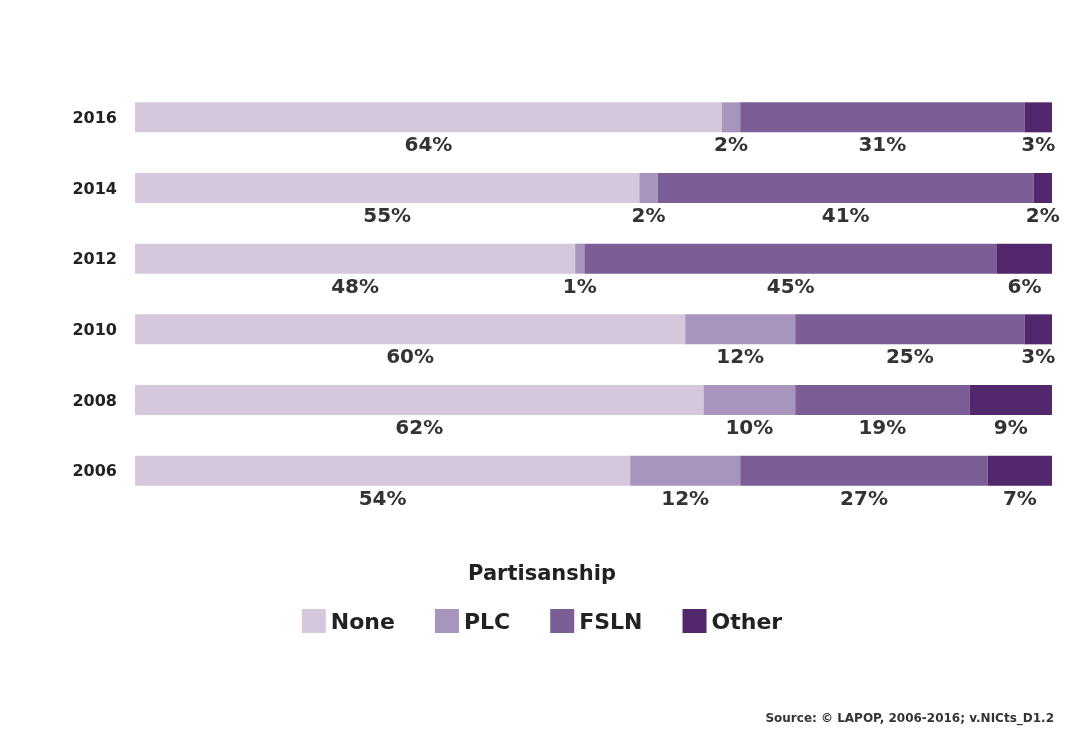 The width and height of the screenshot is (1084, 742). Describe the element at coordinates (419, 427) in the screenshot. I see `data-label: 62%` at that location.